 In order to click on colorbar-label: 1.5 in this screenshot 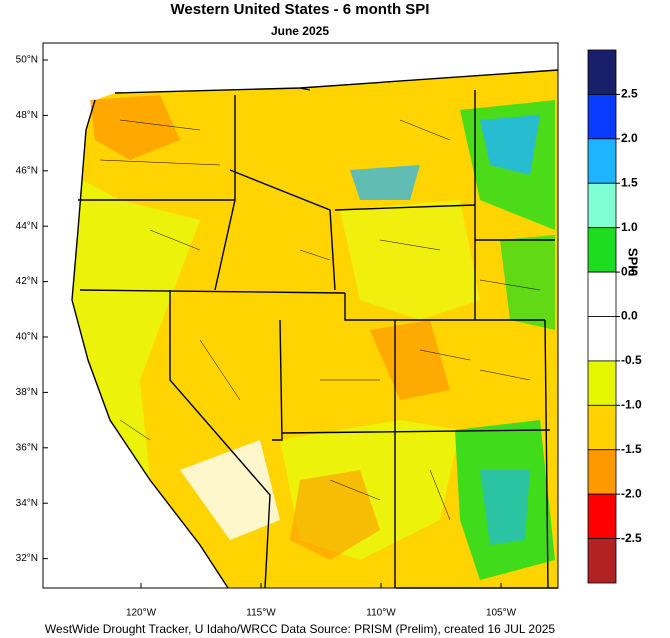, I will do `click(629, 182)`.